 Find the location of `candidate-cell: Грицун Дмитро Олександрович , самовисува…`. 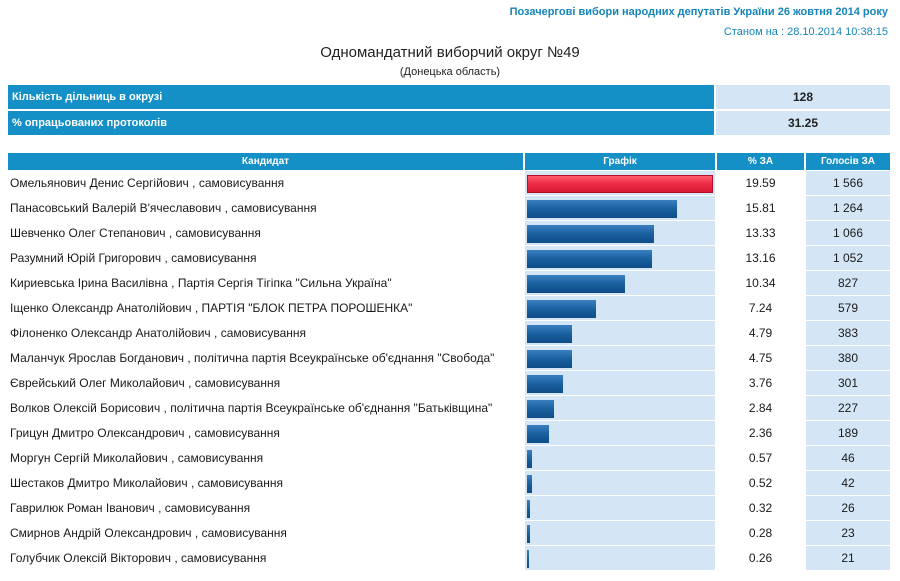

candidate-cell: Грицун Дмитро Олександрович , самовисува… is located at coordinates (265, 433).